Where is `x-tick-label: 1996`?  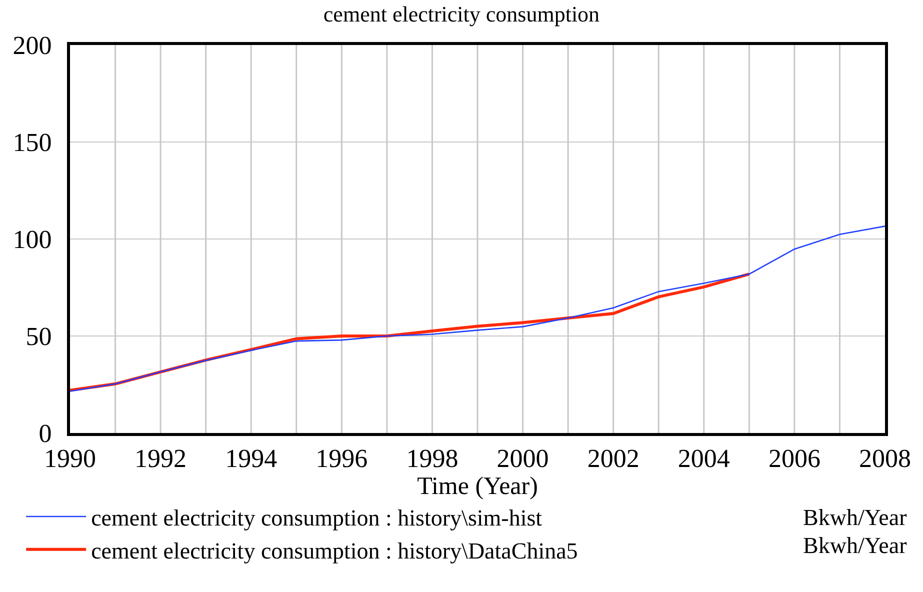
x-tick-label: 1996 is located at coordinates (342, 459).